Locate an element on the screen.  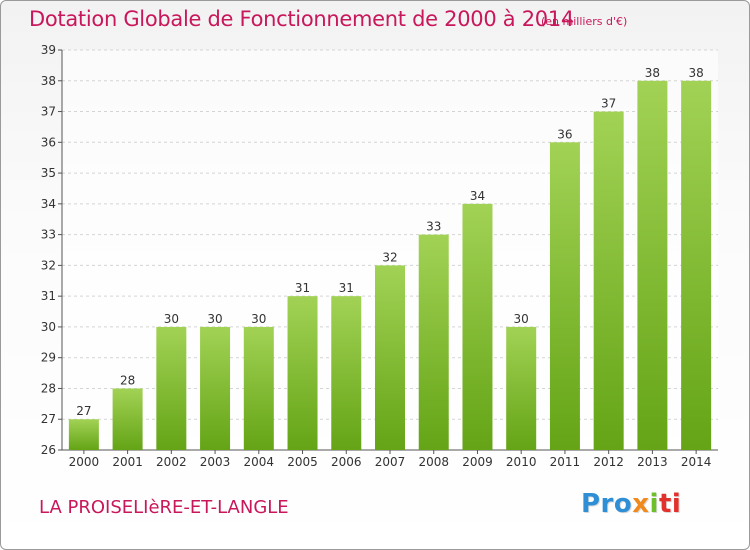
y-tick-label: 28 is located at coordinates (48, 388).